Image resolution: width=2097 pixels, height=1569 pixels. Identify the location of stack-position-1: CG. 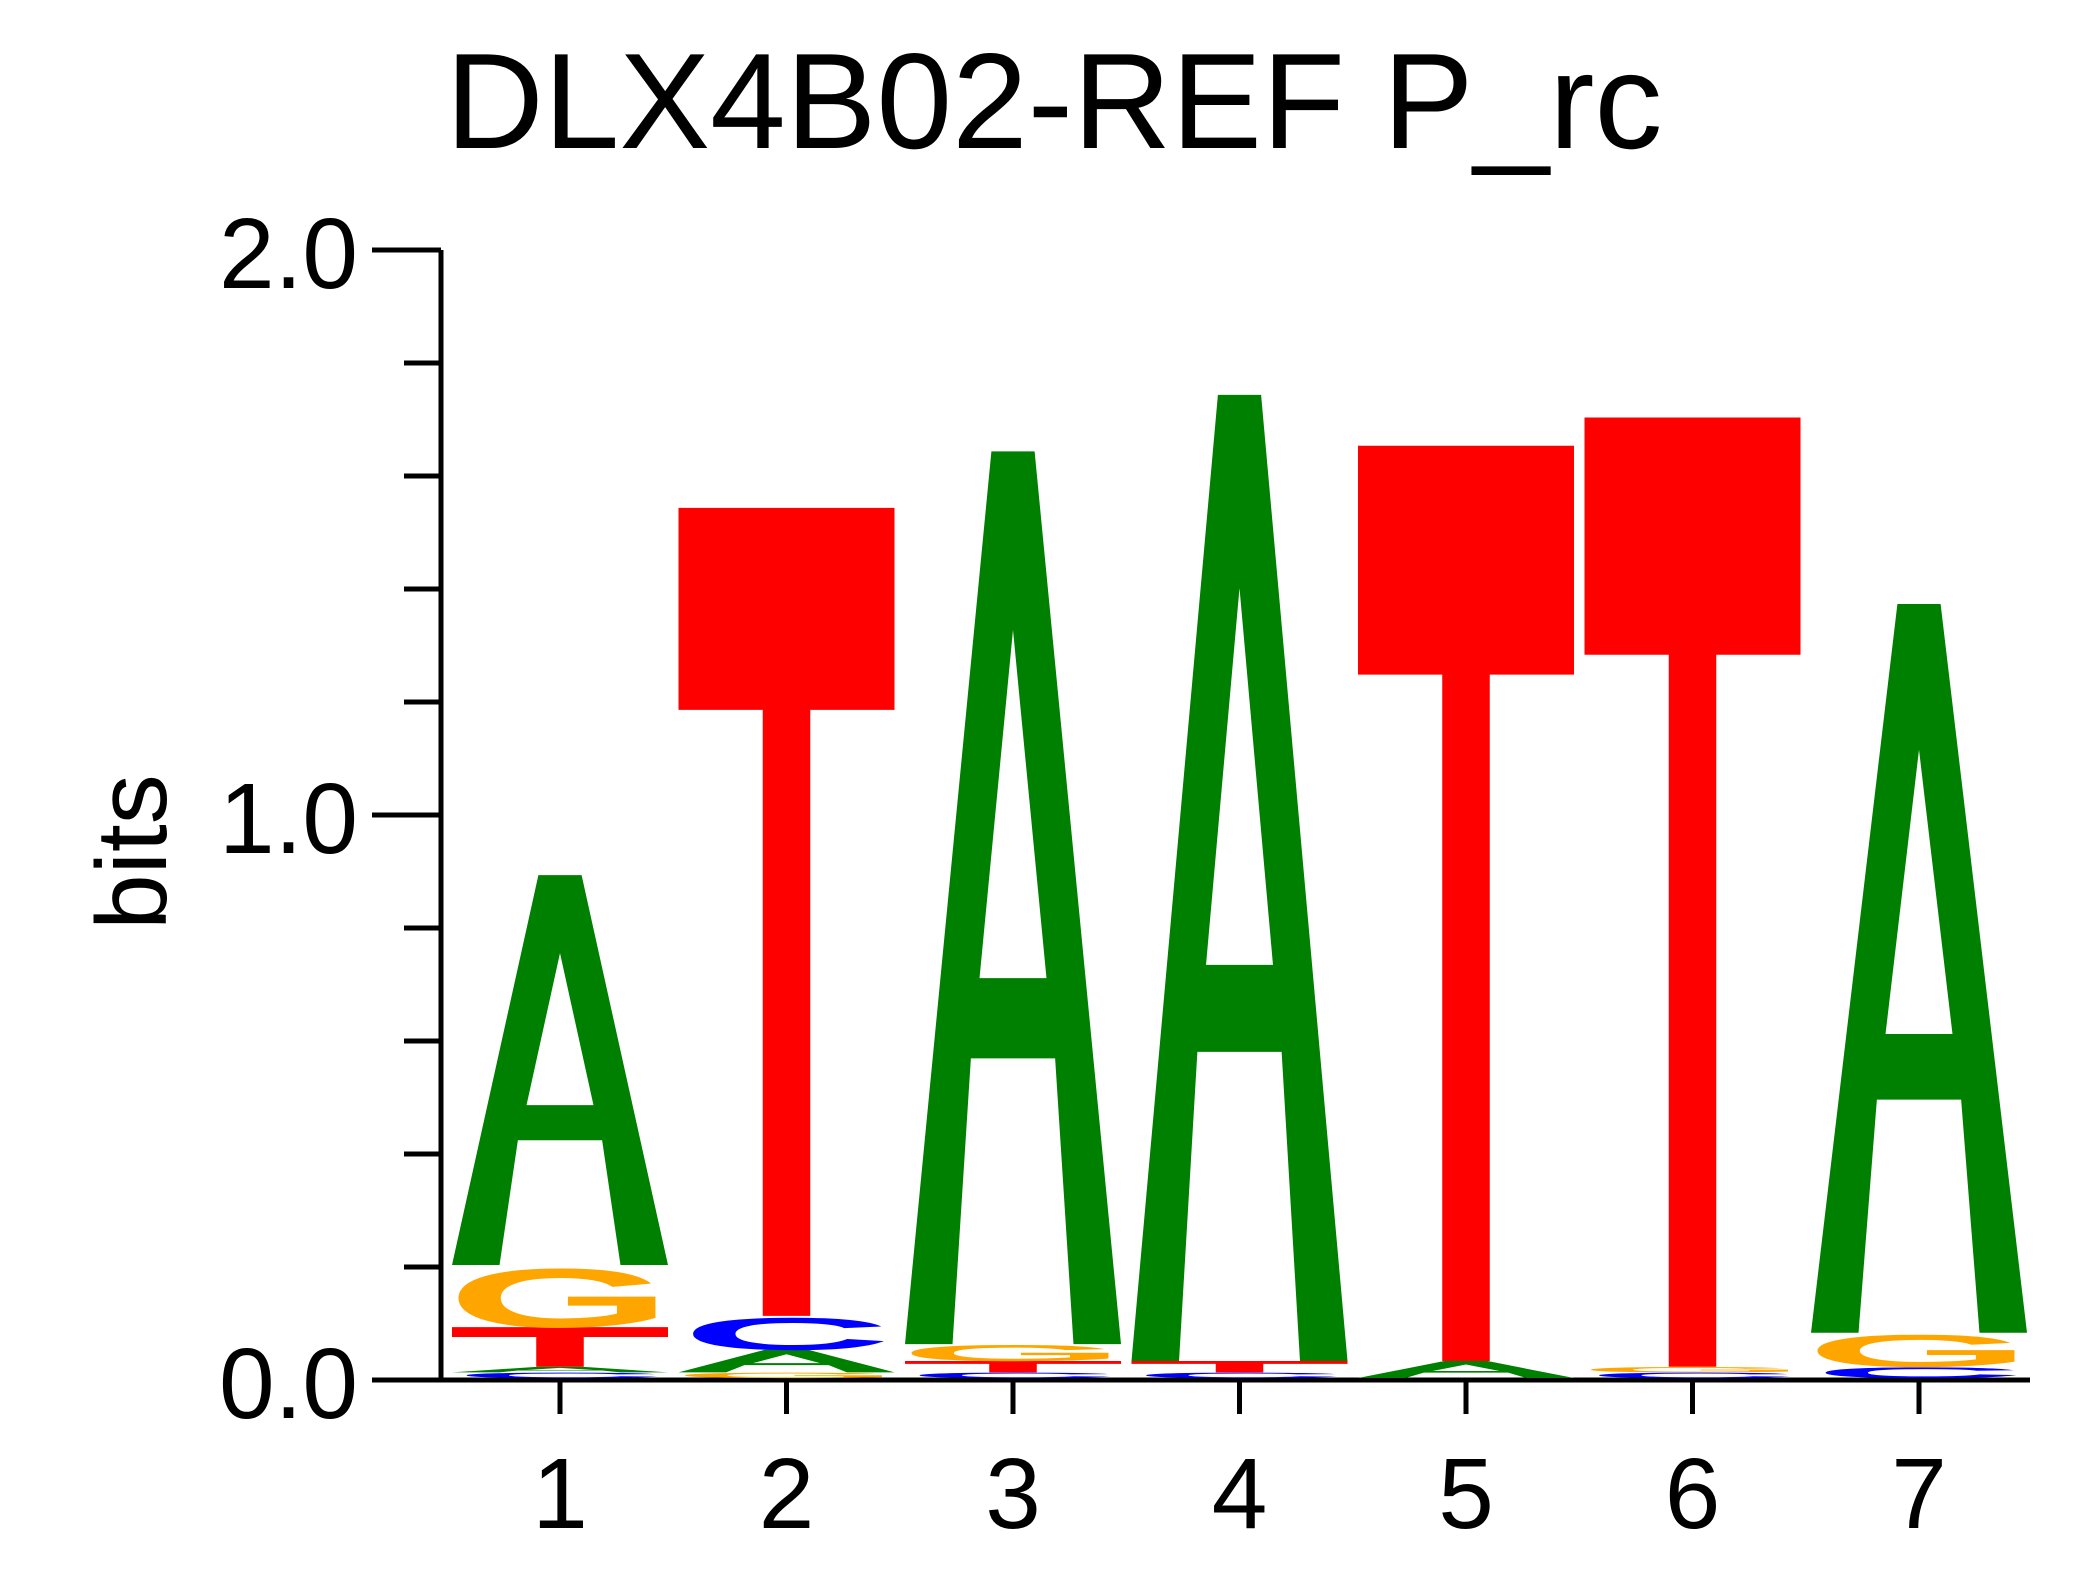
(560, 1127).